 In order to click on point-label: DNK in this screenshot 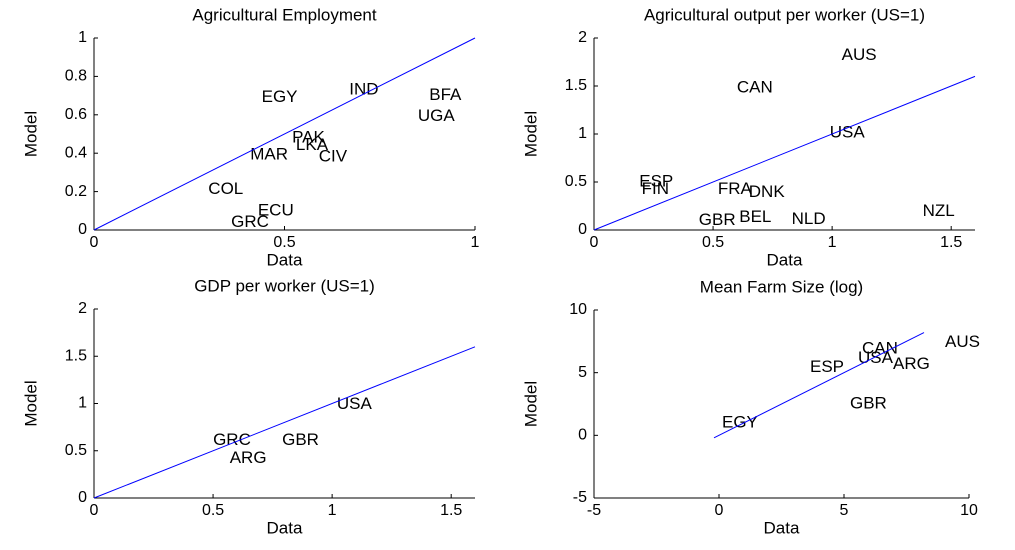, I will do `click(767, 191)`.